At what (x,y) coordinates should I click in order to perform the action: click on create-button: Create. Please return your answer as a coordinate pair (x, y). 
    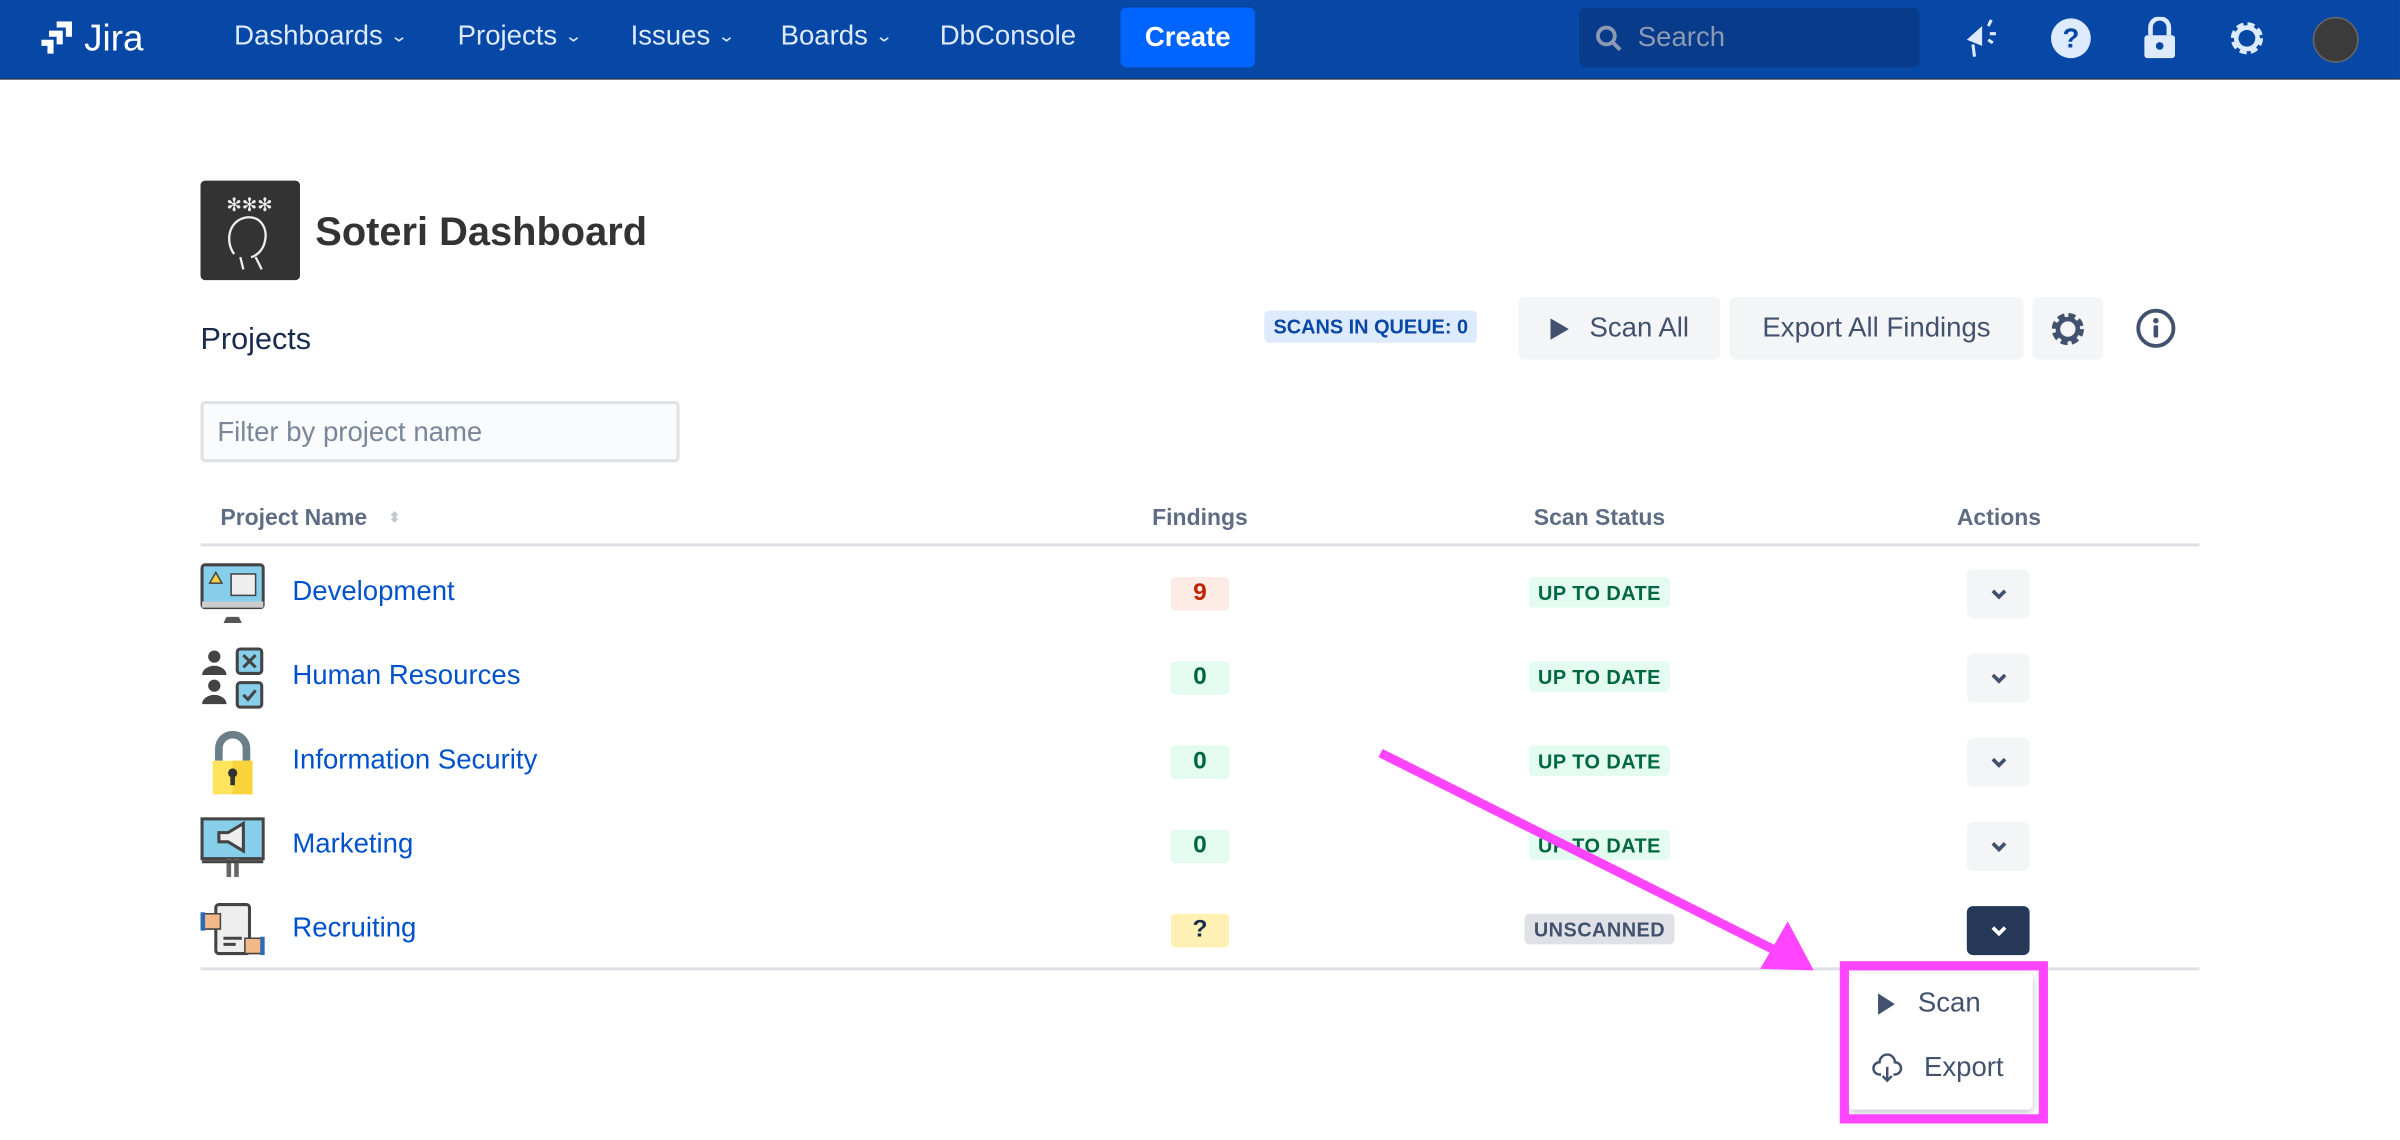
    Looking at the image, I should click on (1188, 37).